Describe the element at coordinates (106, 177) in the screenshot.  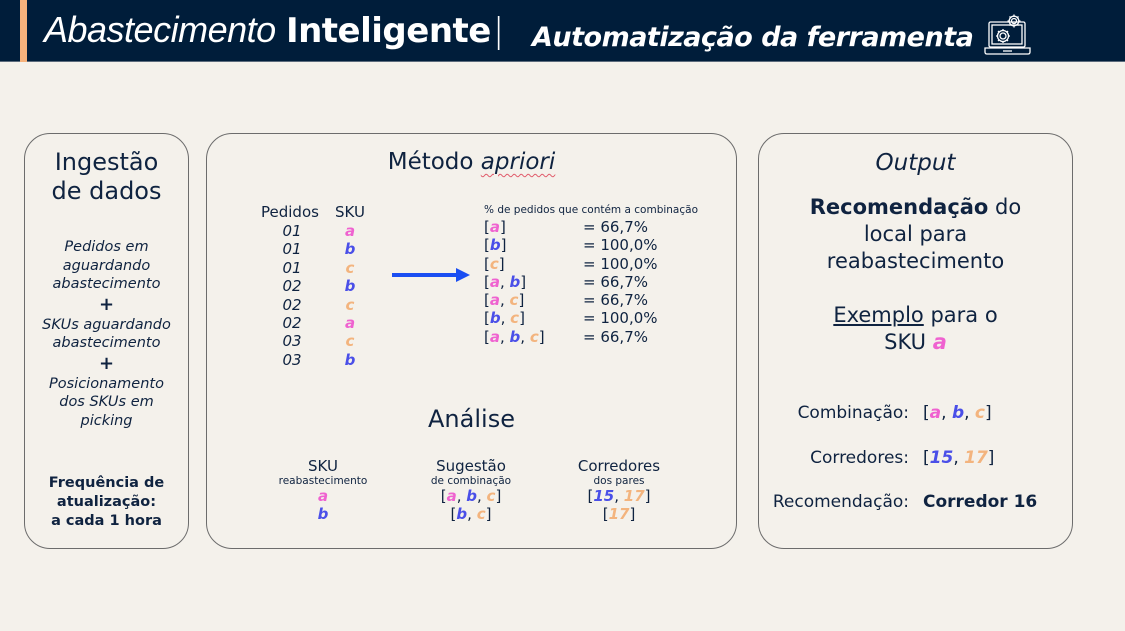
I see `ingestion-title: Ingestão de dados` at that location.